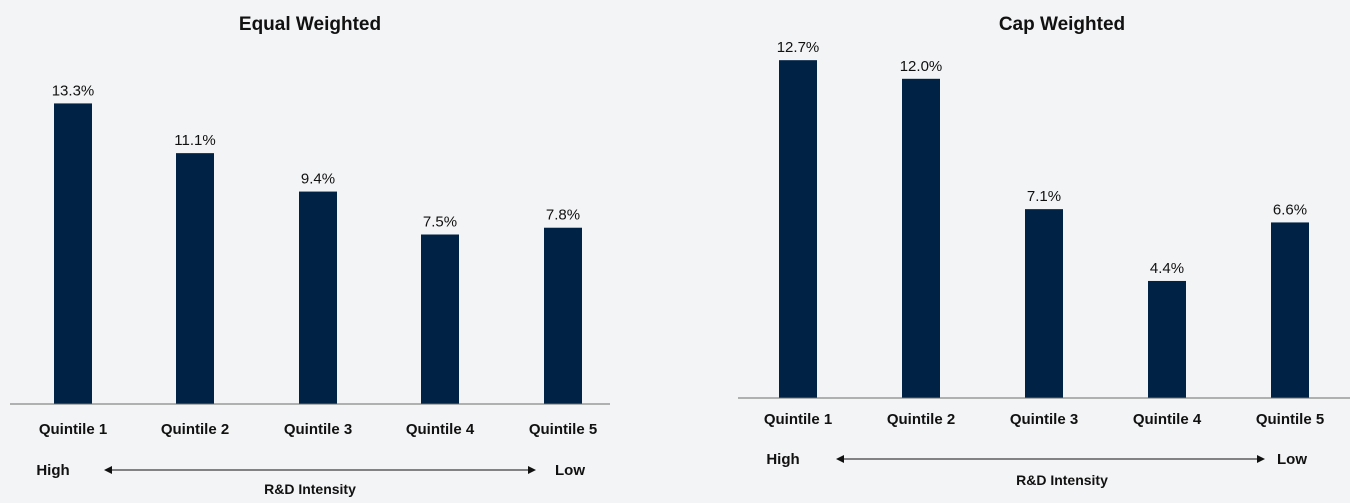 The height and width of the screenshot is (503, 1350). I want to click on equal-x-axis-title: R&D Intensity, so click(310, 489).